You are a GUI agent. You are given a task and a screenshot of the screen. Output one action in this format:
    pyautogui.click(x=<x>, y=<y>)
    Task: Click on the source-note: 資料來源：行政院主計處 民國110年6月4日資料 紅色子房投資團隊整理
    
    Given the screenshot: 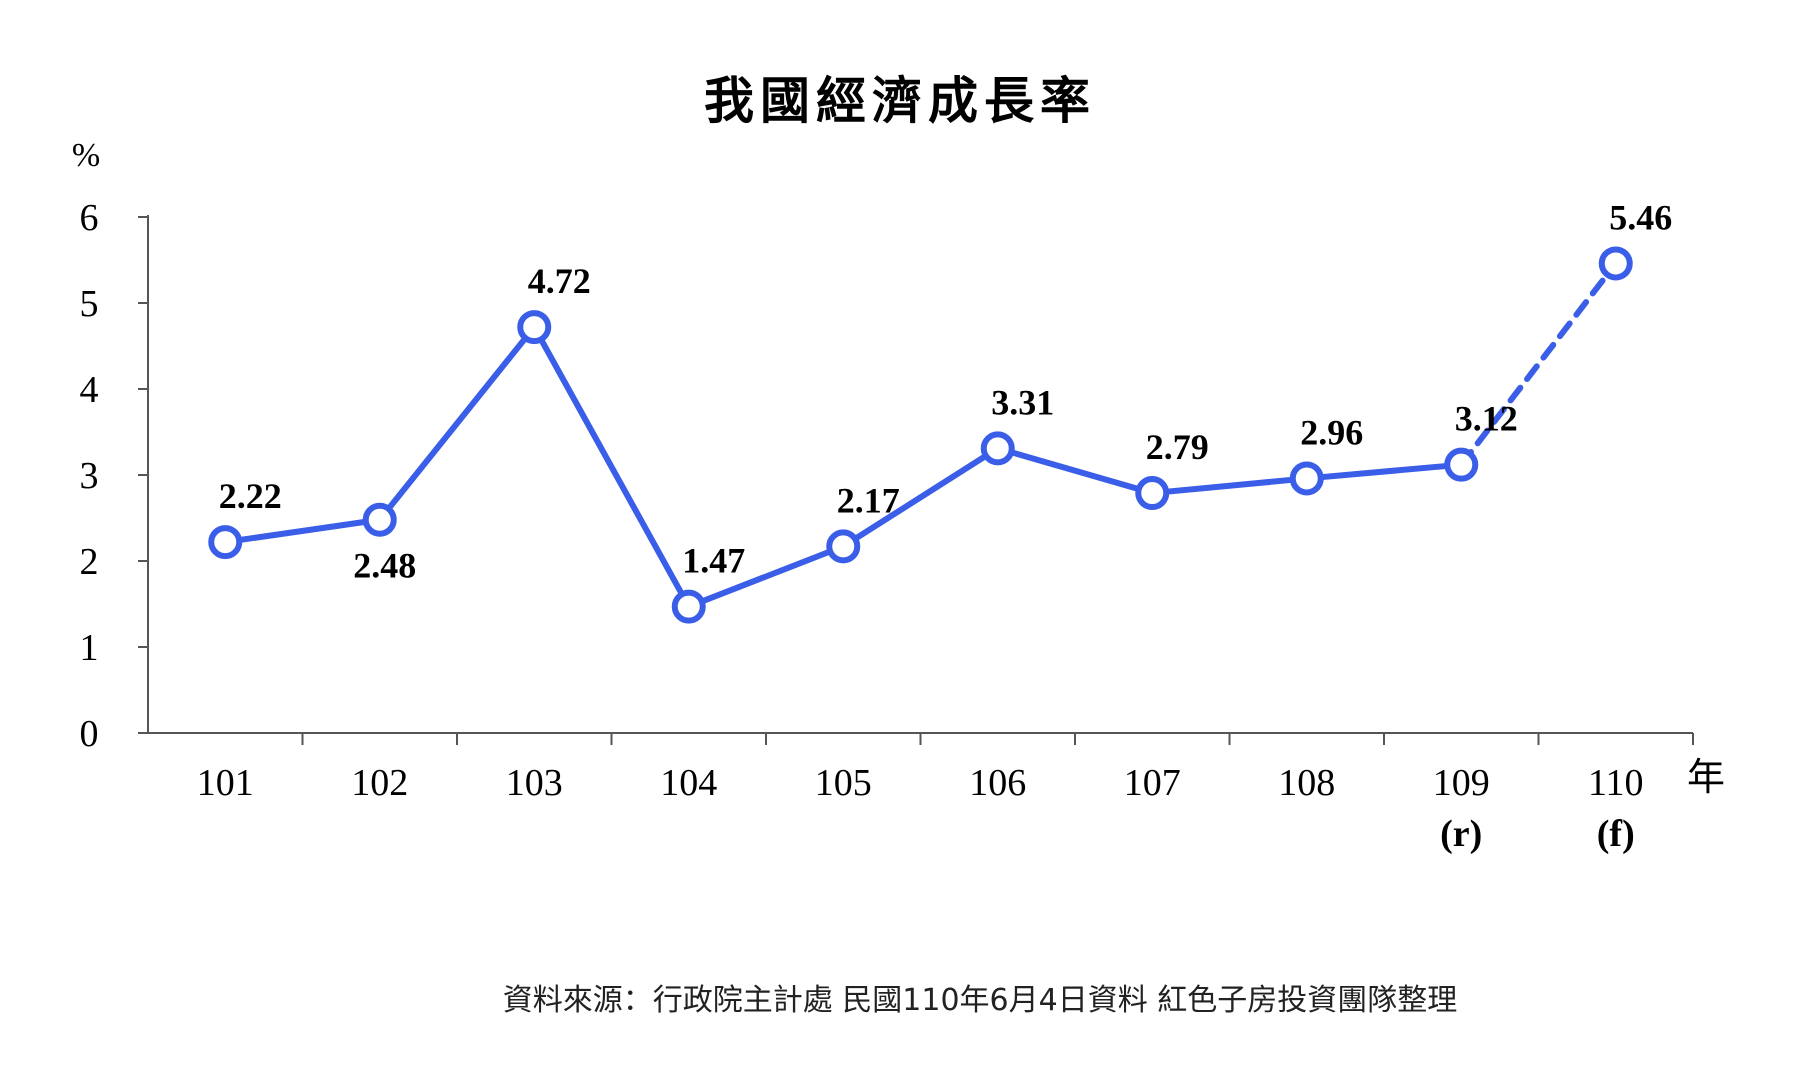 What is the action you would take?
    pyautogui.click(x=980, y=1000)
    